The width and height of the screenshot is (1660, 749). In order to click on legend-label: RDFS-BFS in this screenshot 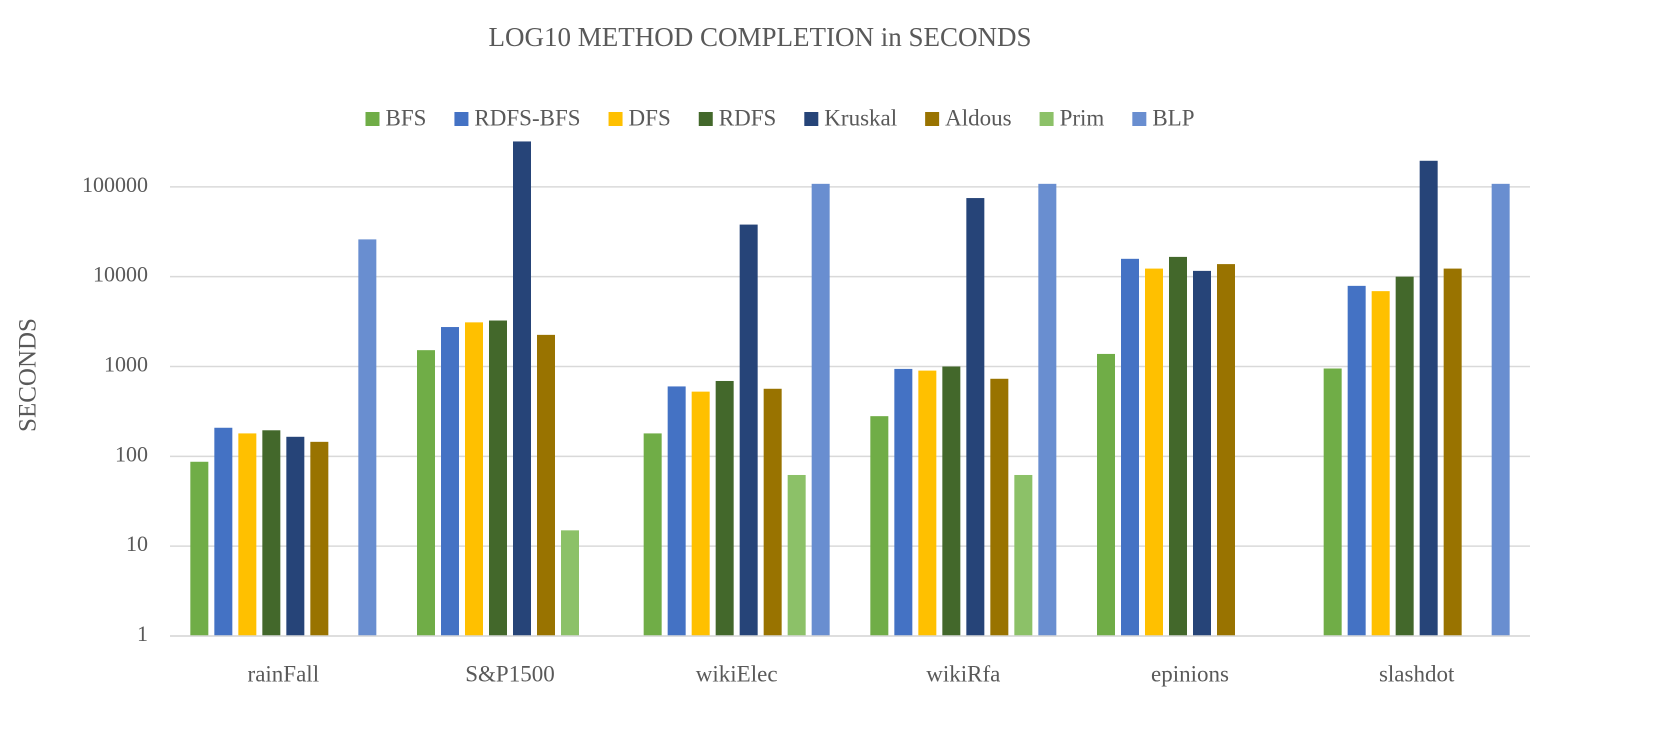, I will do `click(527, 117)`.